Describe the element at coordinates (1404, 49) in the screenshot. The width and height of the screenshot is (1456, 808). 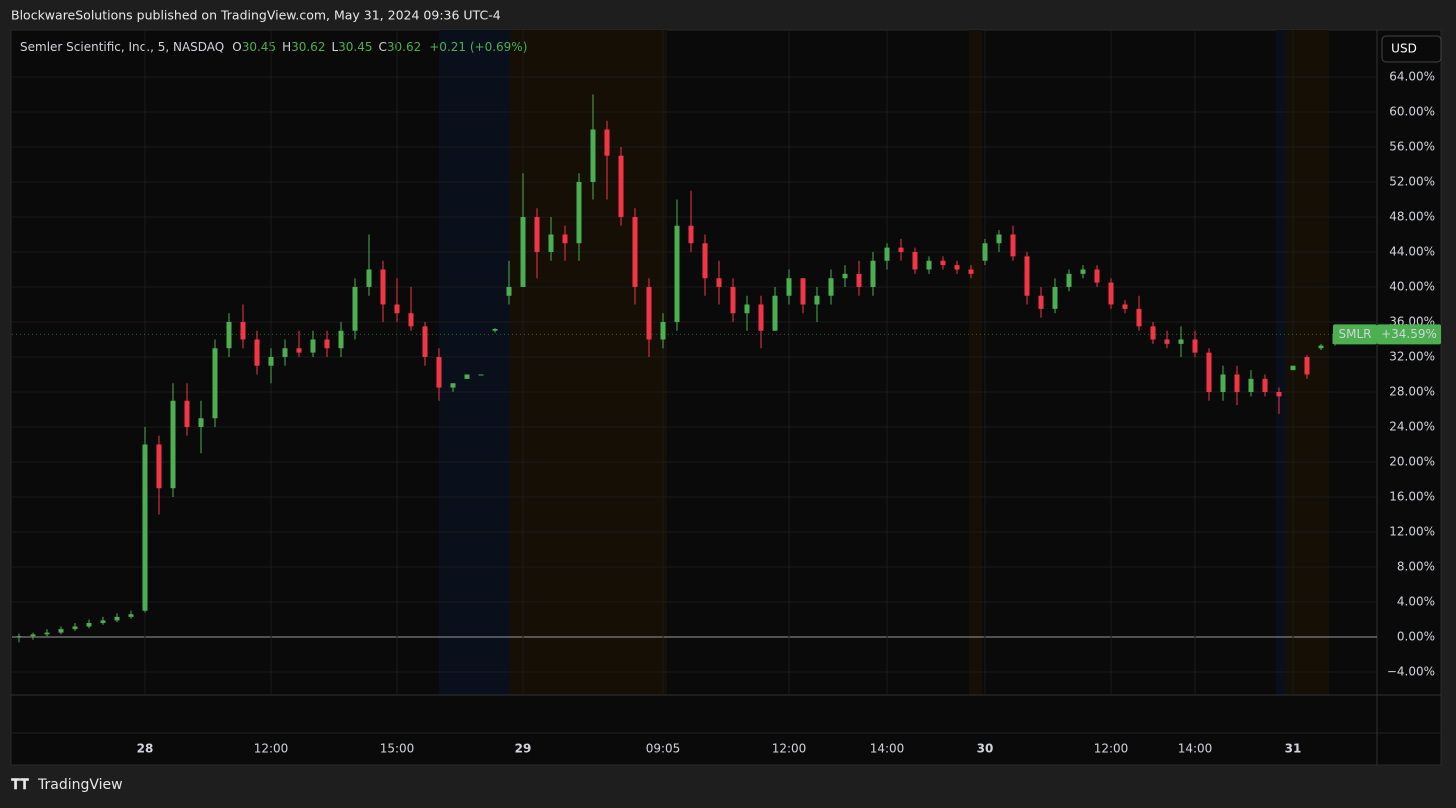
I see `currency-label: USD` at that location.